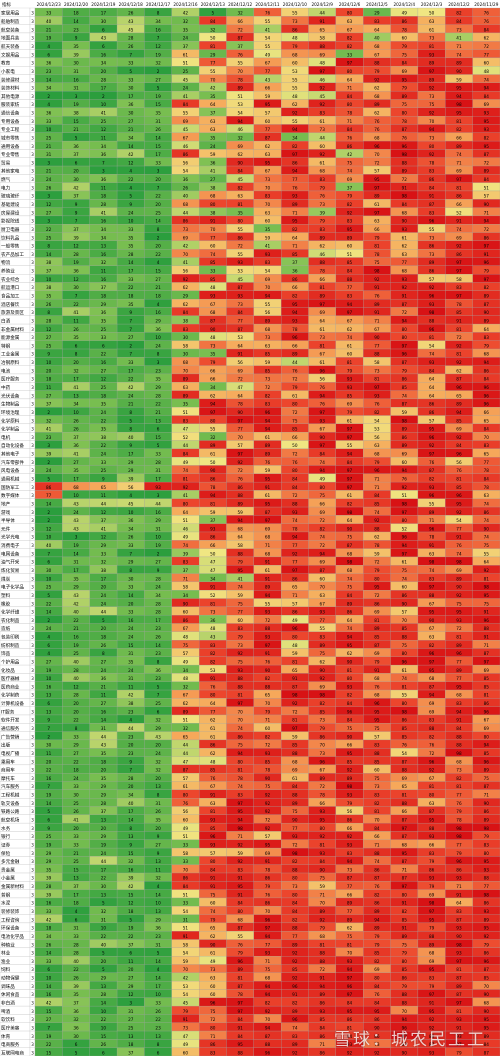  What do you see at coordinates (459, 4) in the screenshot?
I see `column-header: 2024/12/2` at bounding box center [459, 4].